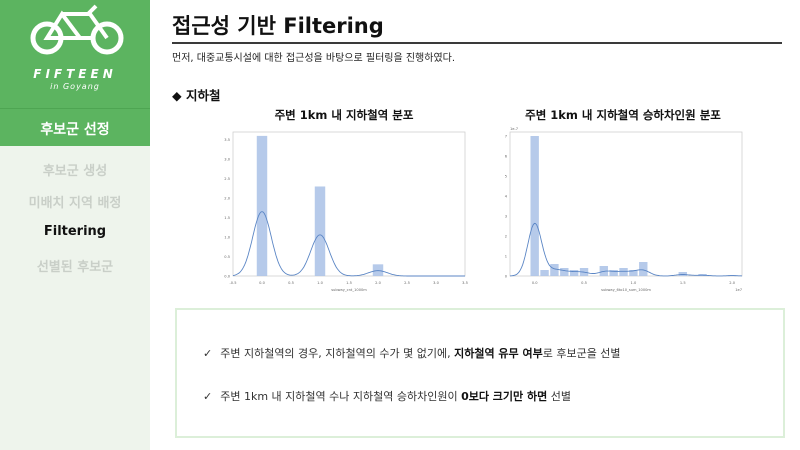 The width and height of the screenshot is (800, 450). Describe the element at coordinates (75, 130) in the screenshot. I see `section-label: 후보군 선정` at that location.